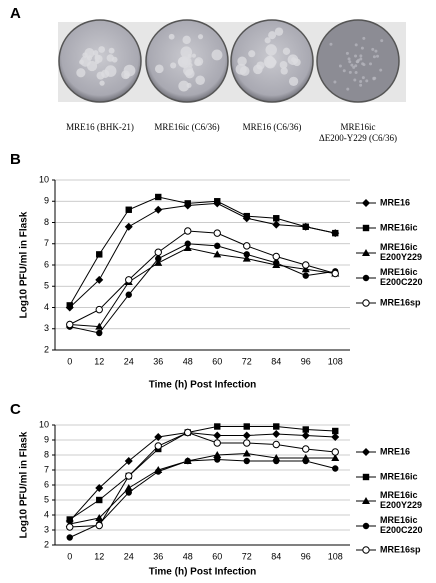 The height and width of the screenshot is (583, 436). What do you see at coordinates (15, 13) in the screenshot?
I see `panel-label: A` at bounding box center [15, 13].